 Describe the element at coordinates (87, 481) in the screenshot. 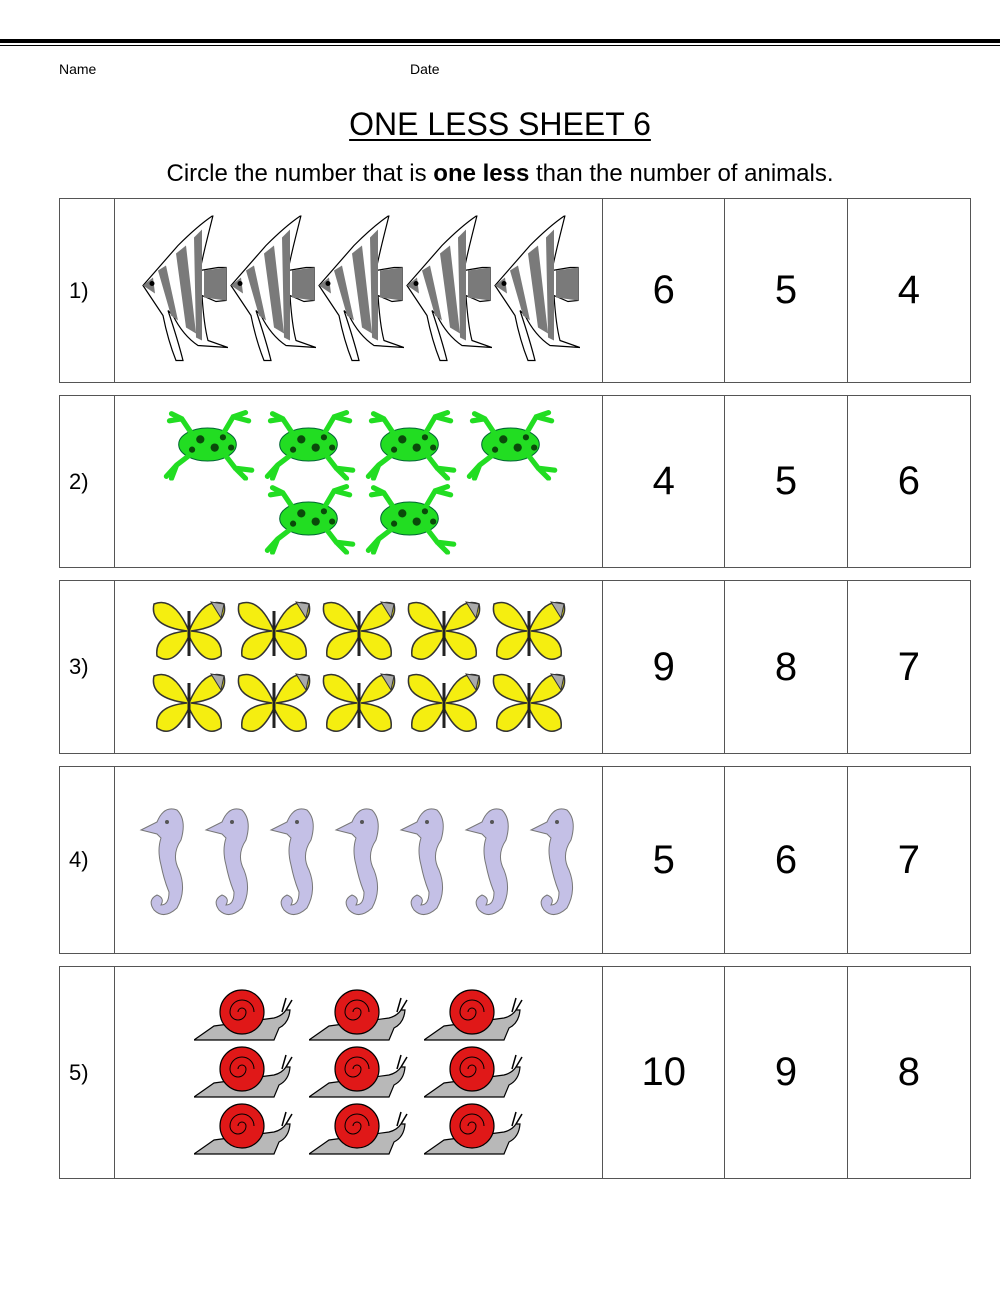

I see `problem-number: 2)` at that location.